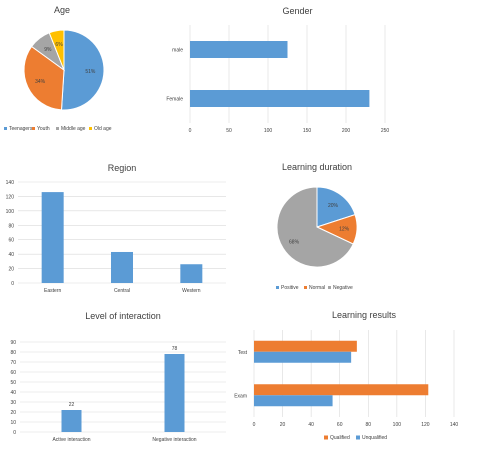 The image size is (480, 460). Describe the element at coordinates (13, 403) in the screenshot. I see `interaction-y-tick: 30` at that location.